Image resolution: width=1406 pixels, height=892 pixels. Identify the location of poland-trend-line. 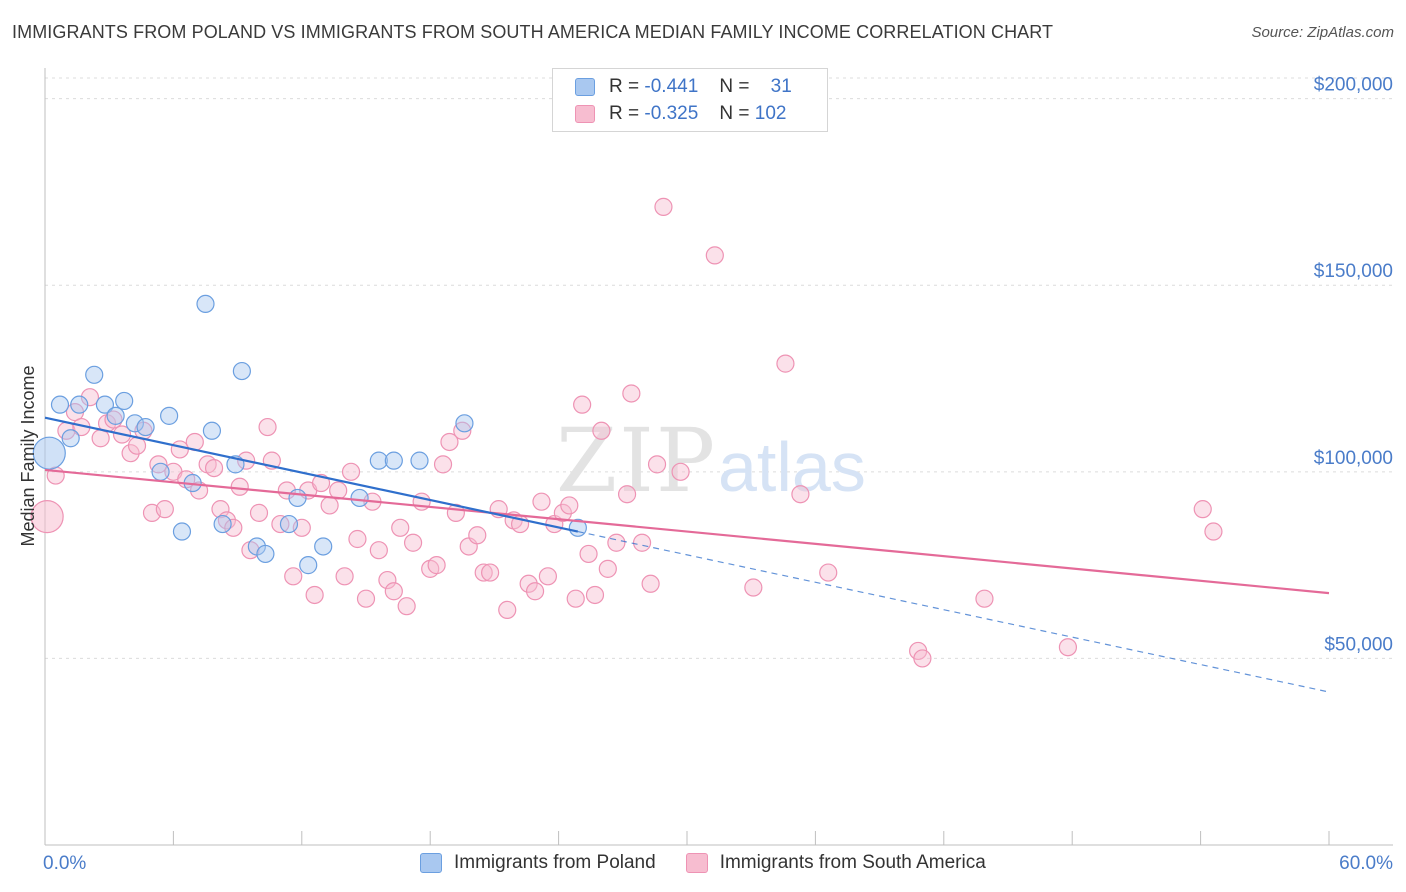
(311, 474).